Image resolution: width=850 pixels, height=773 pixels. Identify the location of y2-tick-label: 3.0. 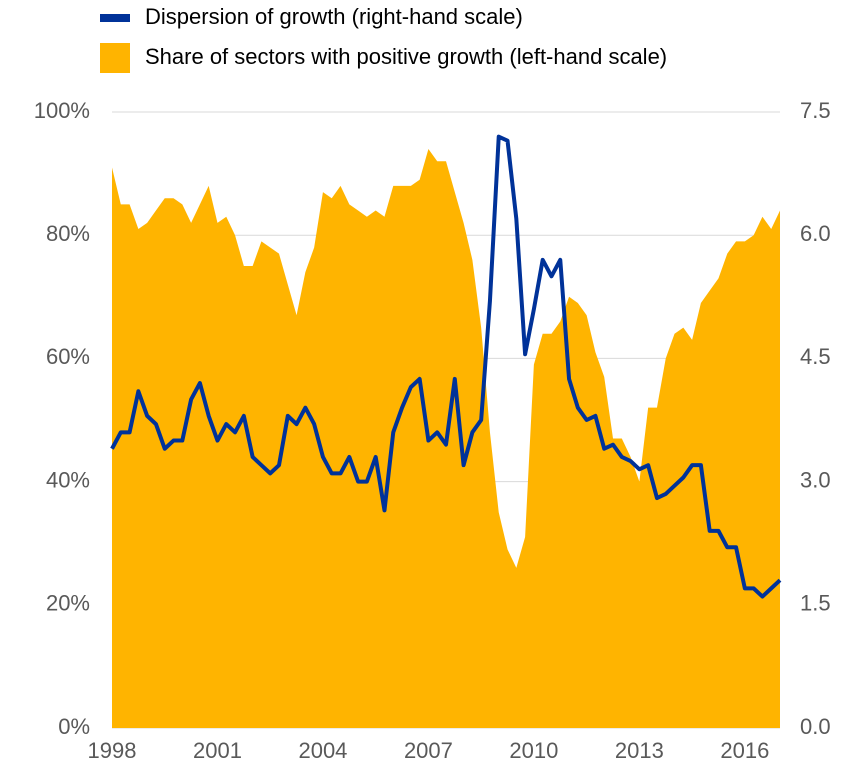
(815, 479).